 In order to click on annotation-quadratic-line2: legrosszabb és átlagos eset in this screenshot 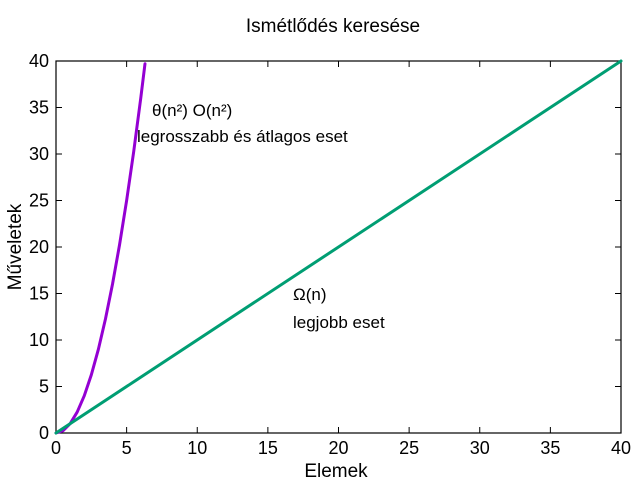, I will do `click(242, 136)`.